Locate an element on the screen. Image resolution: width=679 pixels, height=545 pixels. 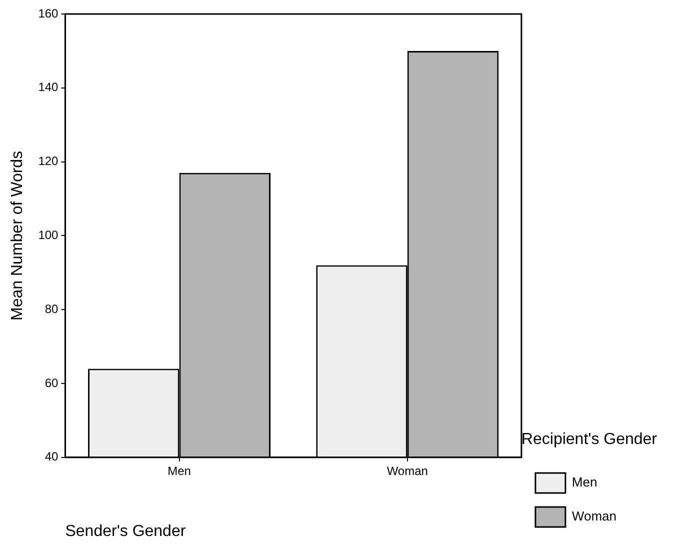
y-tick-label: 140 is located at coordinates (48, 87).